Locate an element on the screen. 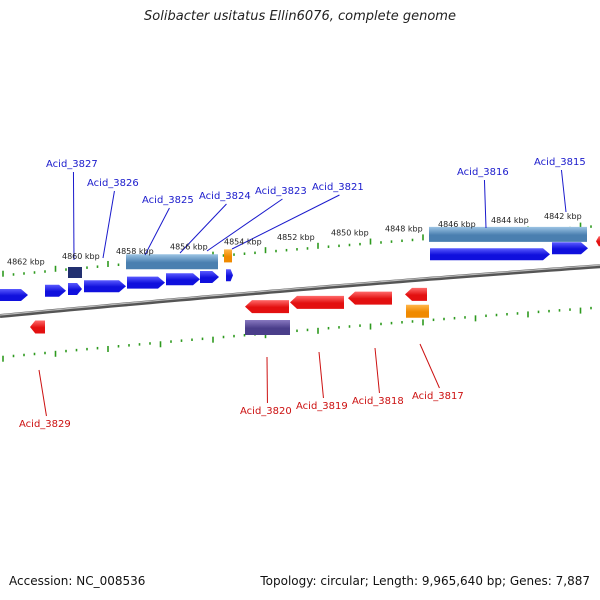 This screenshot has height=600, width=600. reverse-gene-label: Acid_3818 is located at coordinates (378, 401).